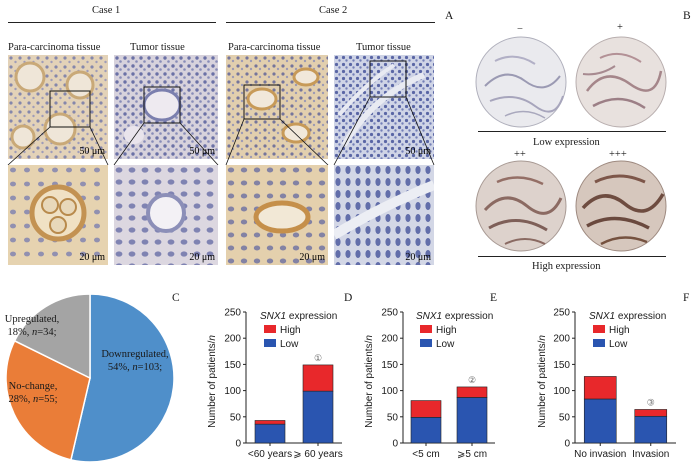 This screenshot has width=700, height=475. I want to click on col-label-case1-tumor: Tumor tissue, so click(157, 47).